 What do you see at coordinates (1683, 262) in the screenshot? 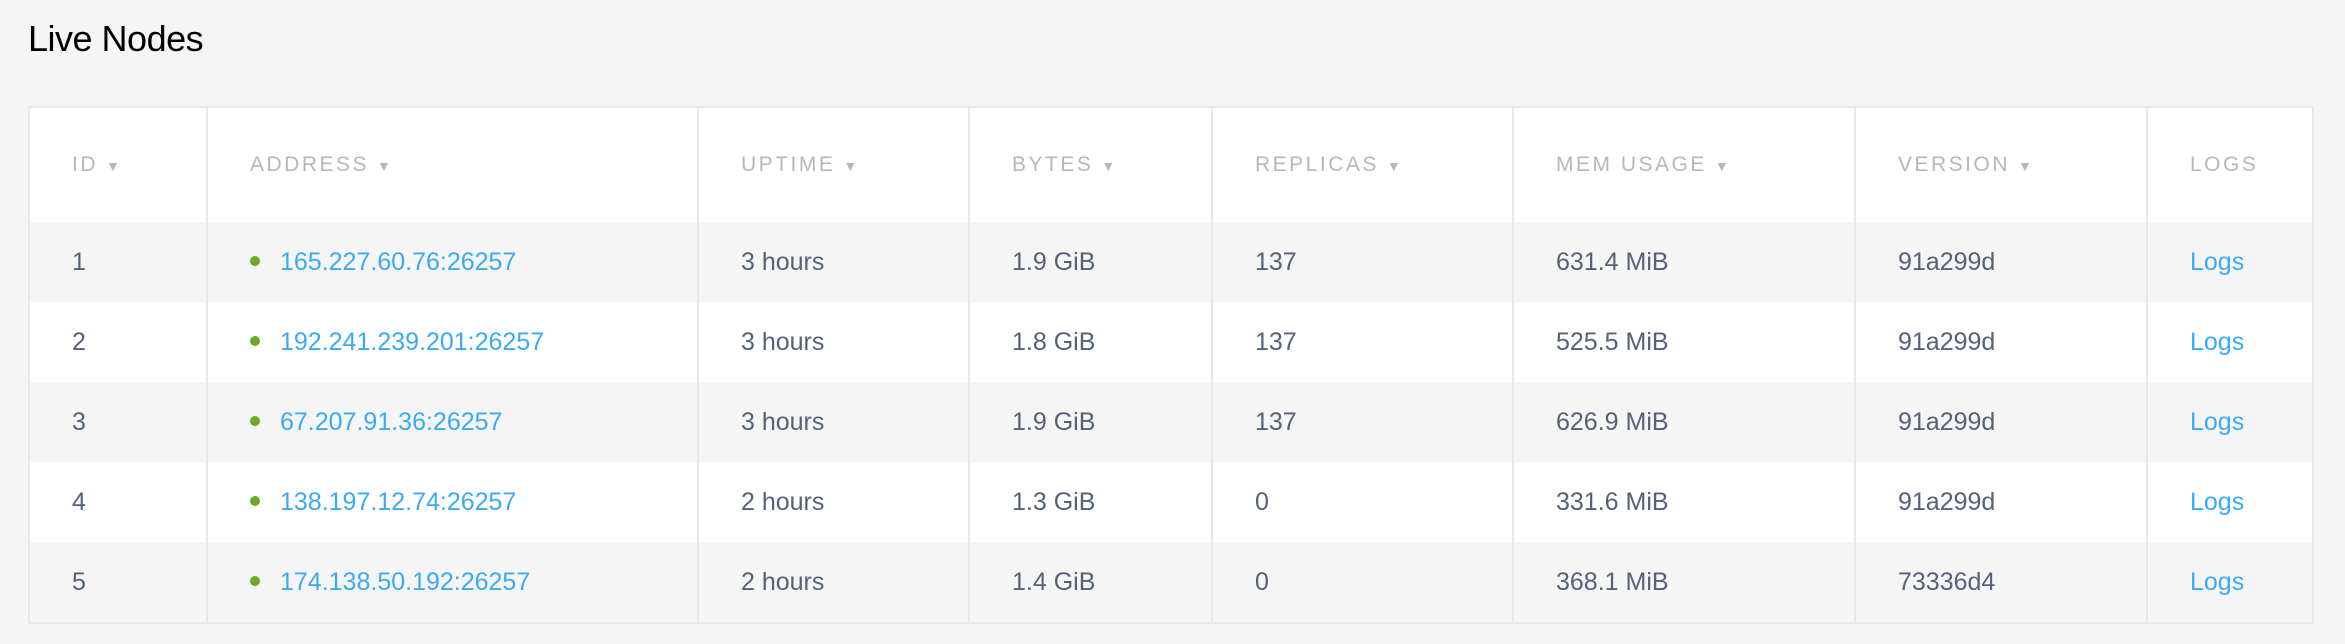
I see `cell-mem: 631.4 MiB` at bounding box center [1683, 262].